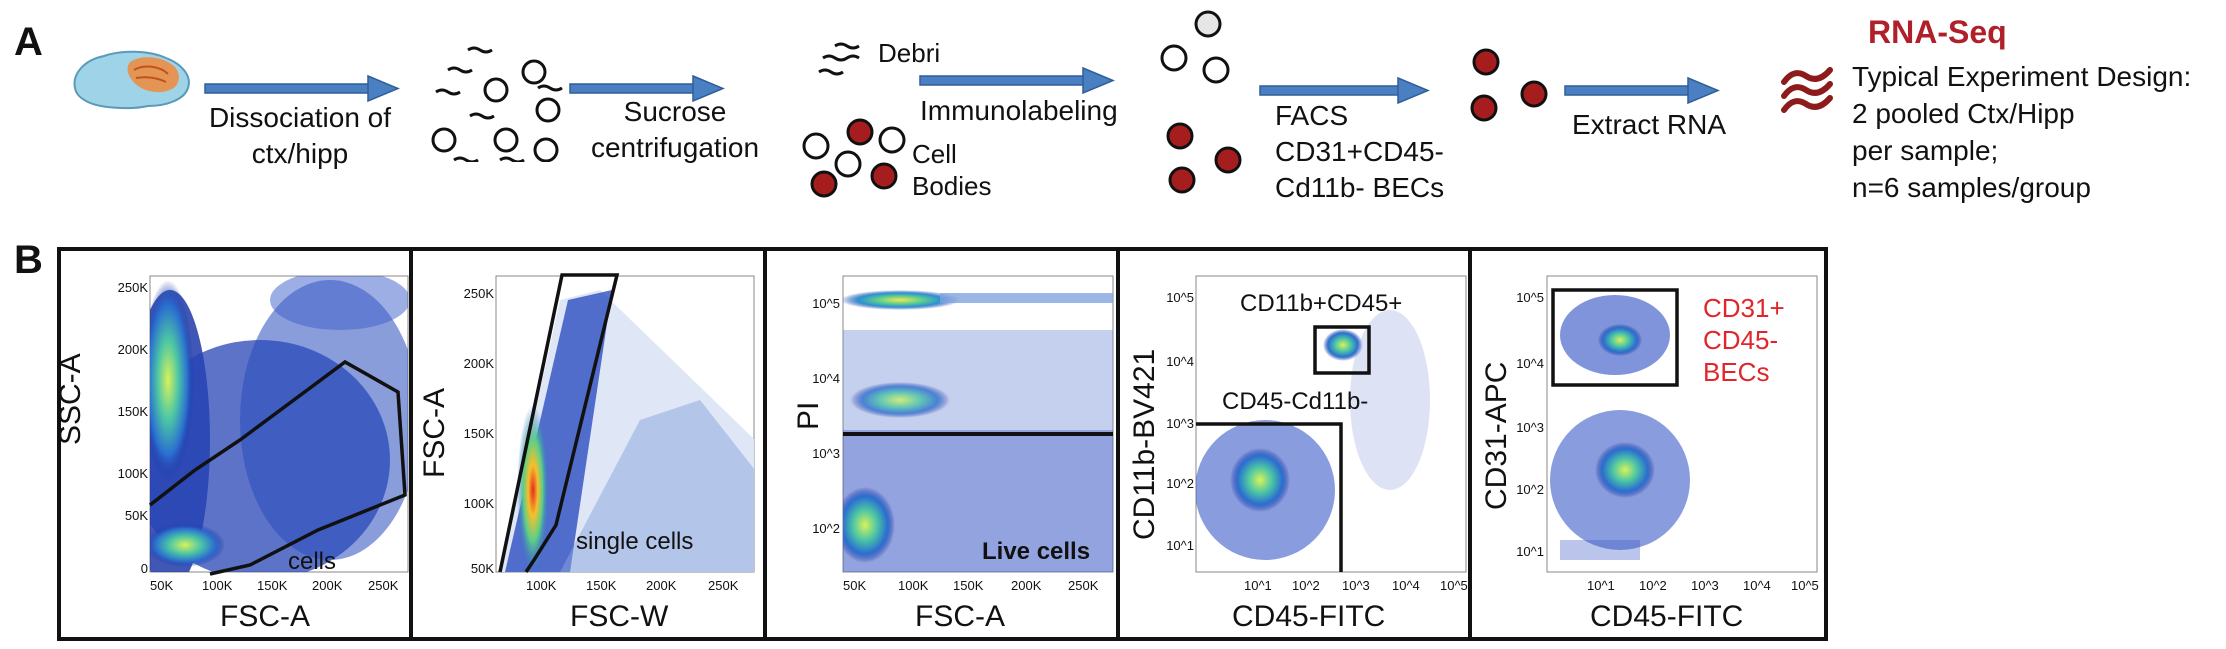  Describe the element at coordinates (1807, 90) in the screenshot. I see `rna-icon` at that location.